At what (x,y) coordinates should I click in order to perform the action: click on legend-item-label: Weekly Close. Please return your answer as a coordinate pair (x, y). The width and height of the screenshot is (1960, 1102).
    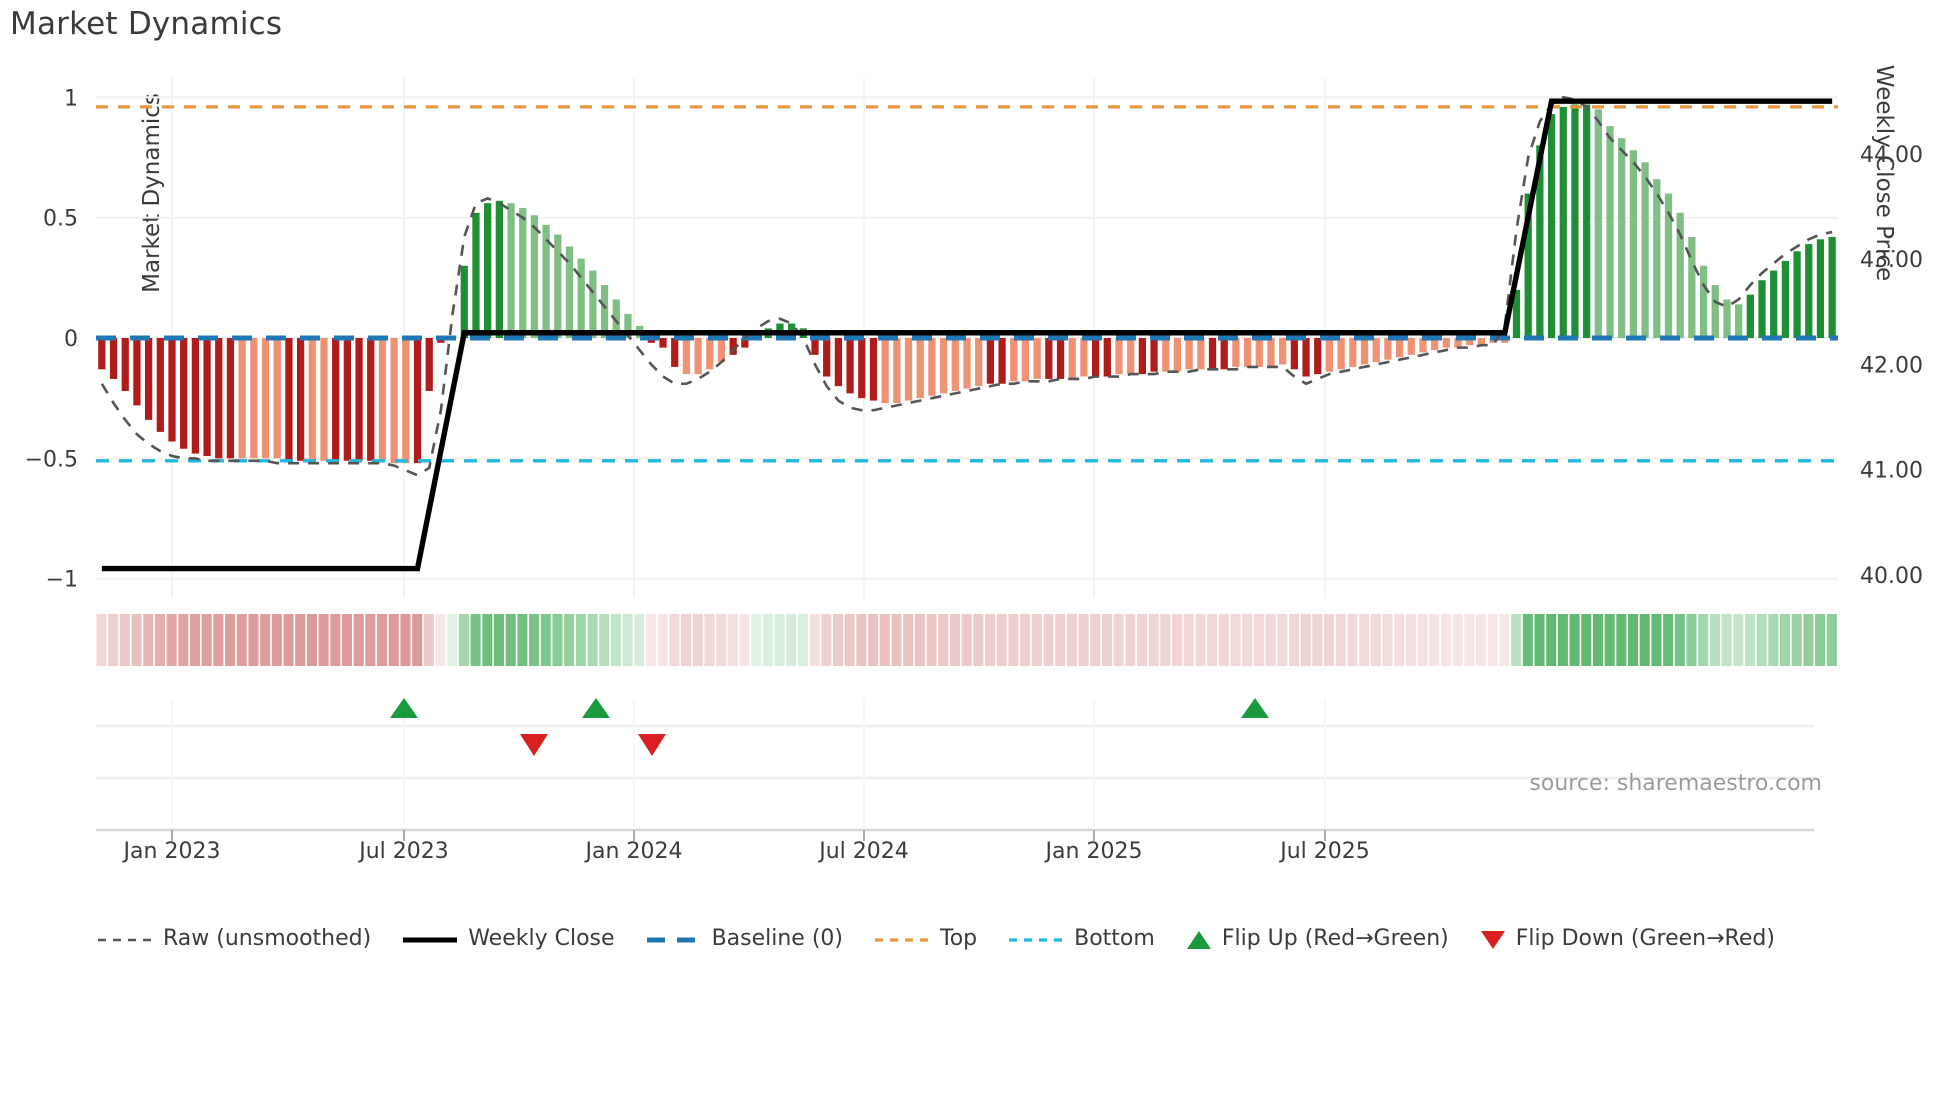
    Looking at the image, I should click on (541, 938).